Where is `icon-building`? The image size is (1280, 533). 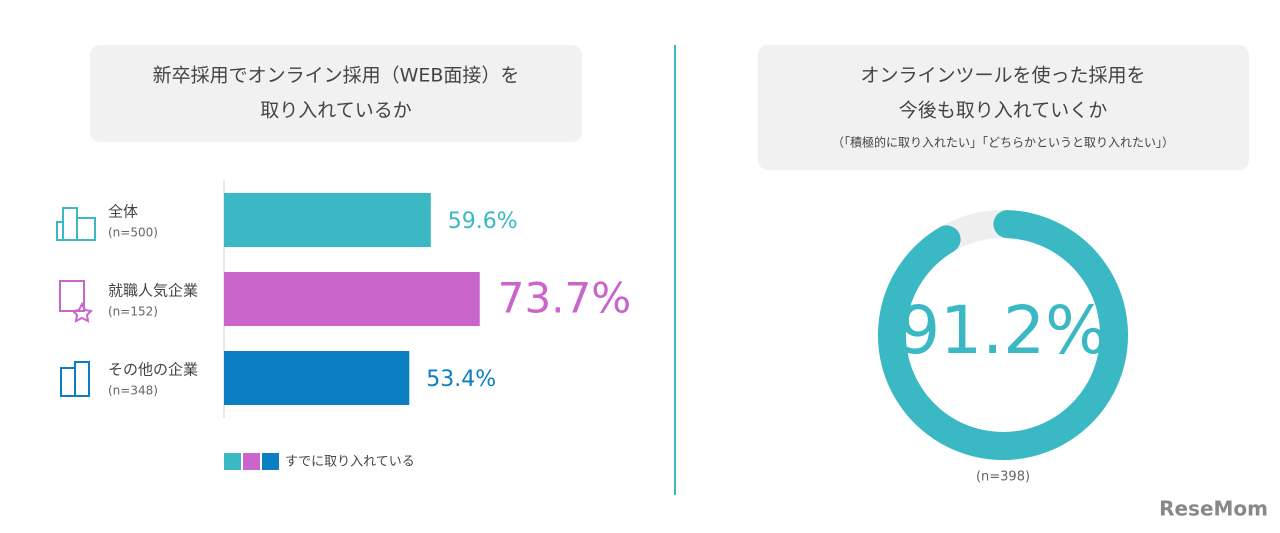 icon-building is located at coordinates (76, 224).